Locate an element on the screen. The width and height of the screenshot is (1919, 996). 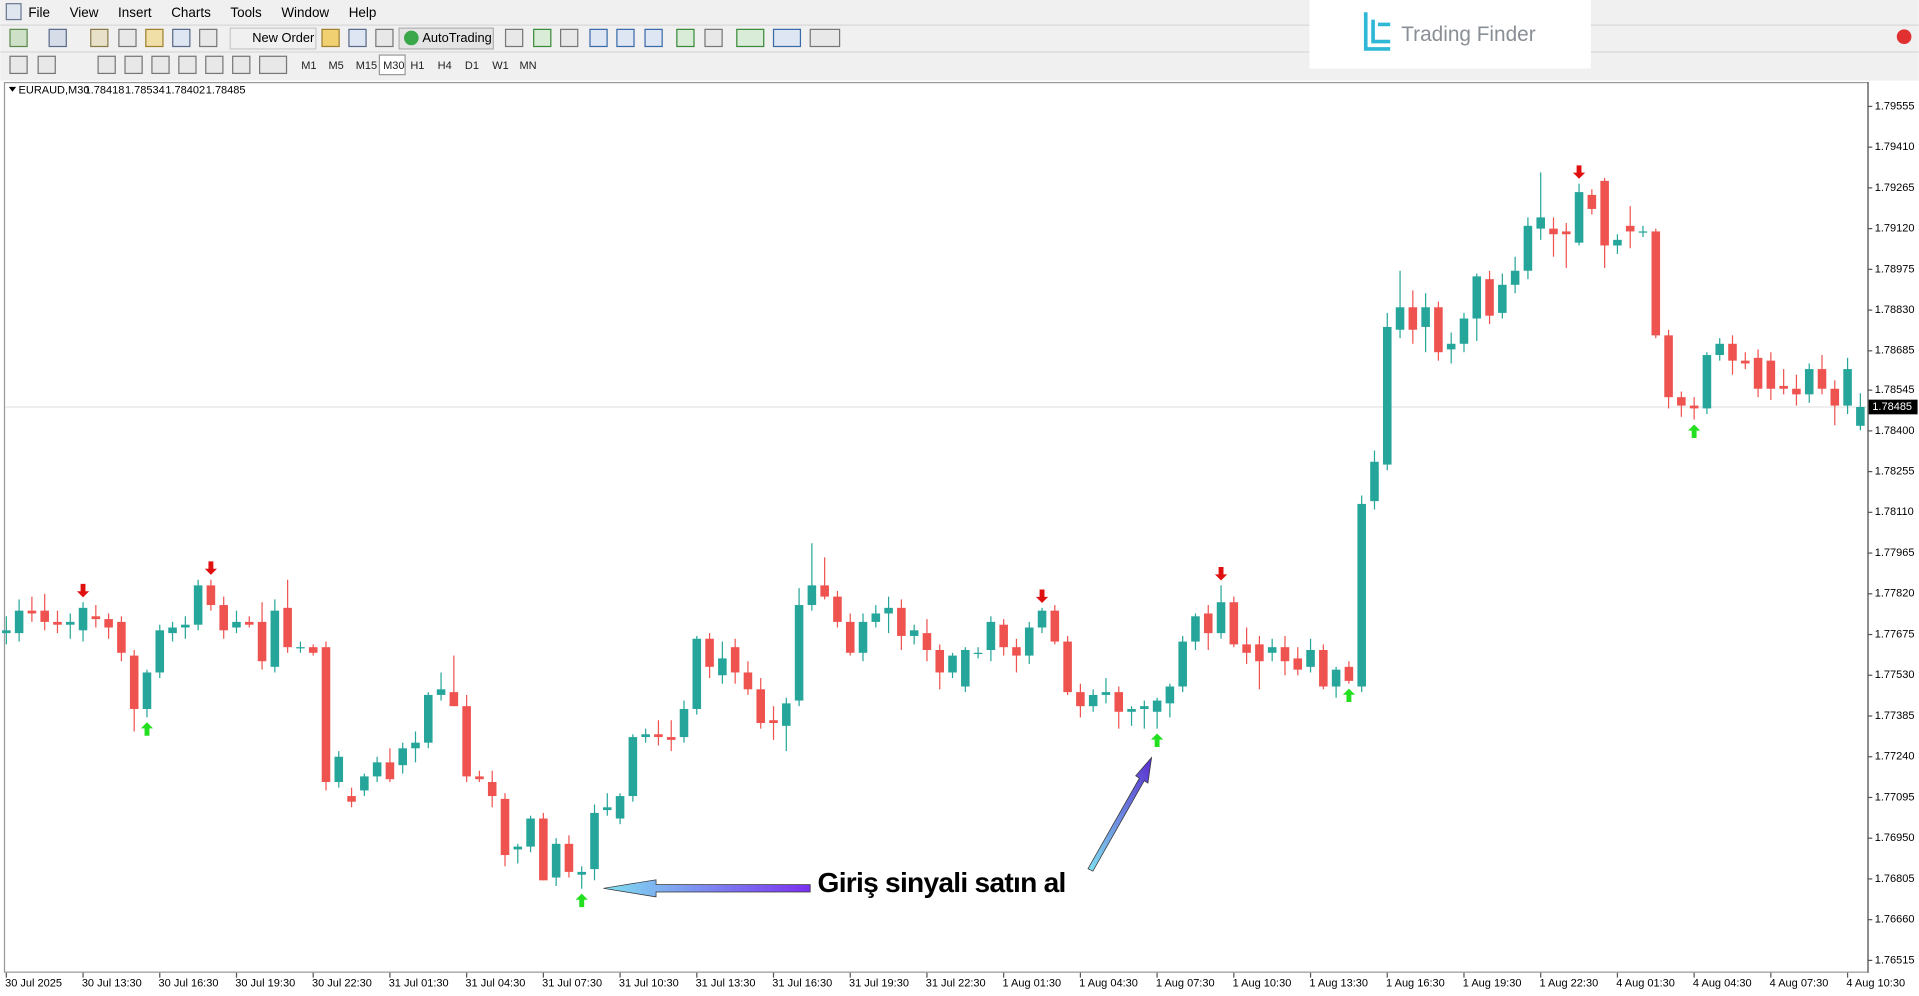
y-tick-label: 1.78830 is located at coordinates (1895, 310).